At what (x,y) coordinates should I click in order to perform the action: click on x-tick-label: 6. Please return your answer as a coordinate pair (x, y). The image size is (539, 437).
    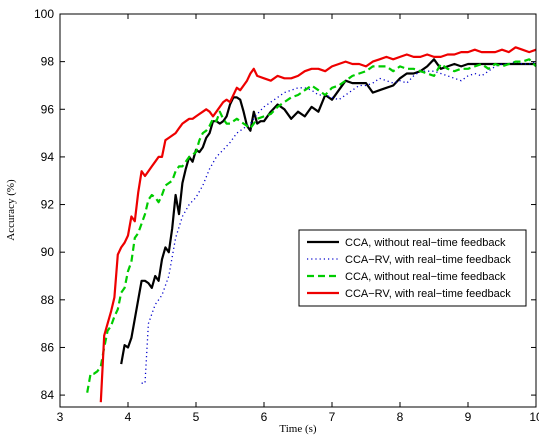
    Looking at the image, I should click on (264, 417).